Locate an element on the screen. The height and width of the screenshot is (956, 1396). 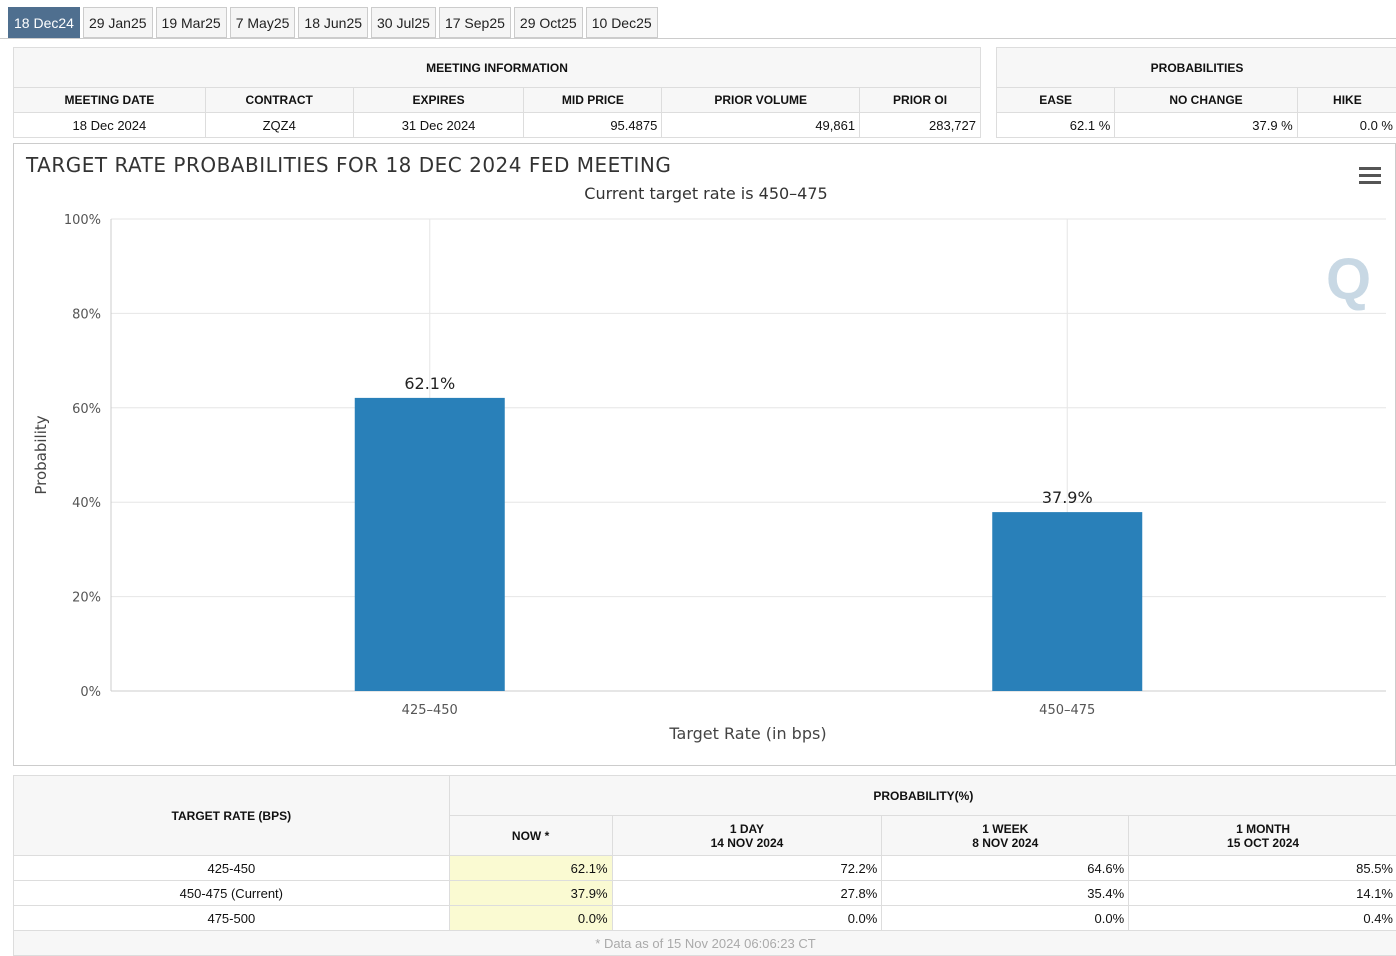
data-label: 62.1% is located at coordinates (429, 383).